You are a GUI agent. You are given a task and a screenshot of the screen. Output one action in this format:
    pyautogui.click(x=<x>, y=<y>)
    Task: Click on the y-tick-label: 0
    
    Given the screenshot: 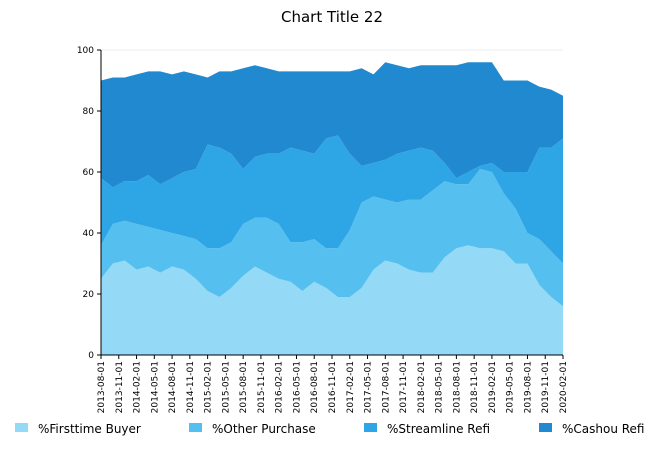 What is the action you would take?
    pyautogui.click(x=91, y=356)
    